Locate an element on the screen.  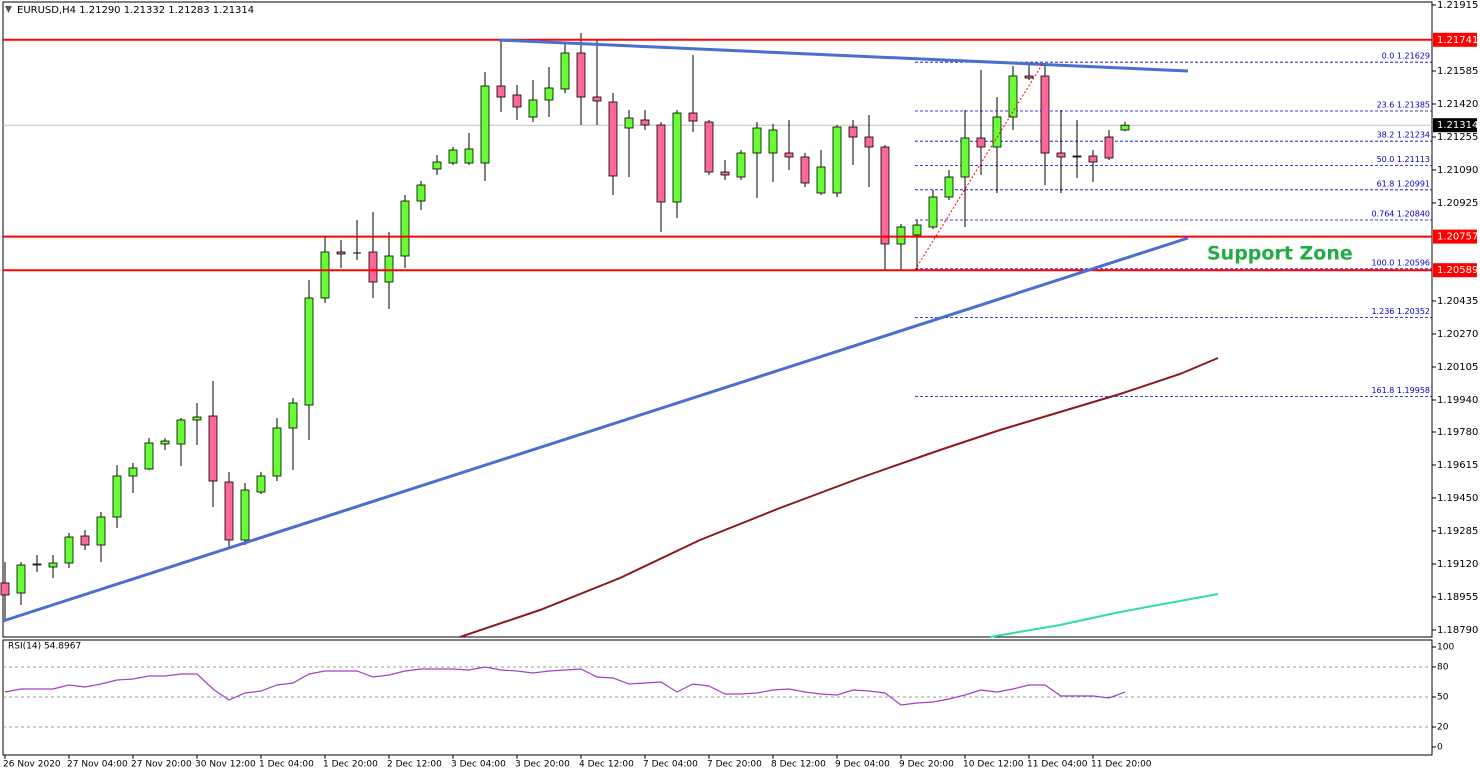
x-tick-label: 10 Dec 12:00 is located at coordinates (993, 765).